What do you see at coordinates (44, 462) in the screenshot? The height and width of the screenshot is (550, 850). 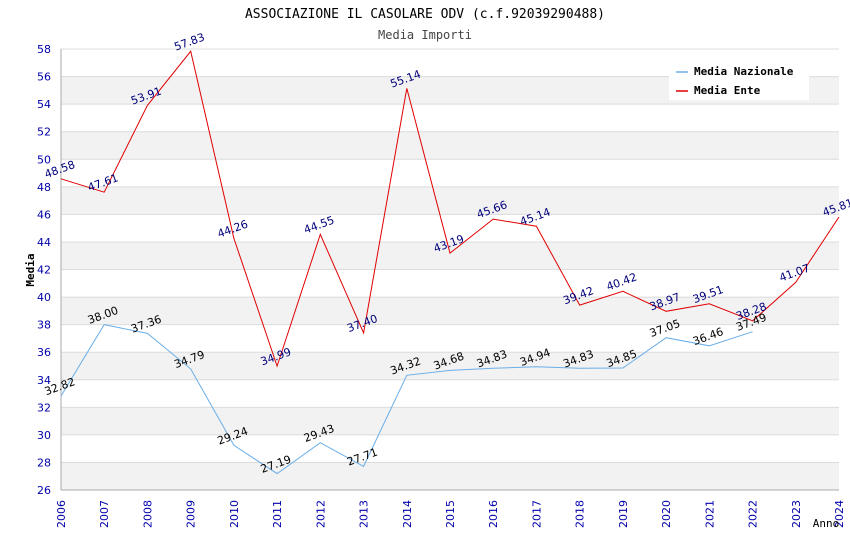 I see `y-tick-label: 28` at bounding box center [44, 462].